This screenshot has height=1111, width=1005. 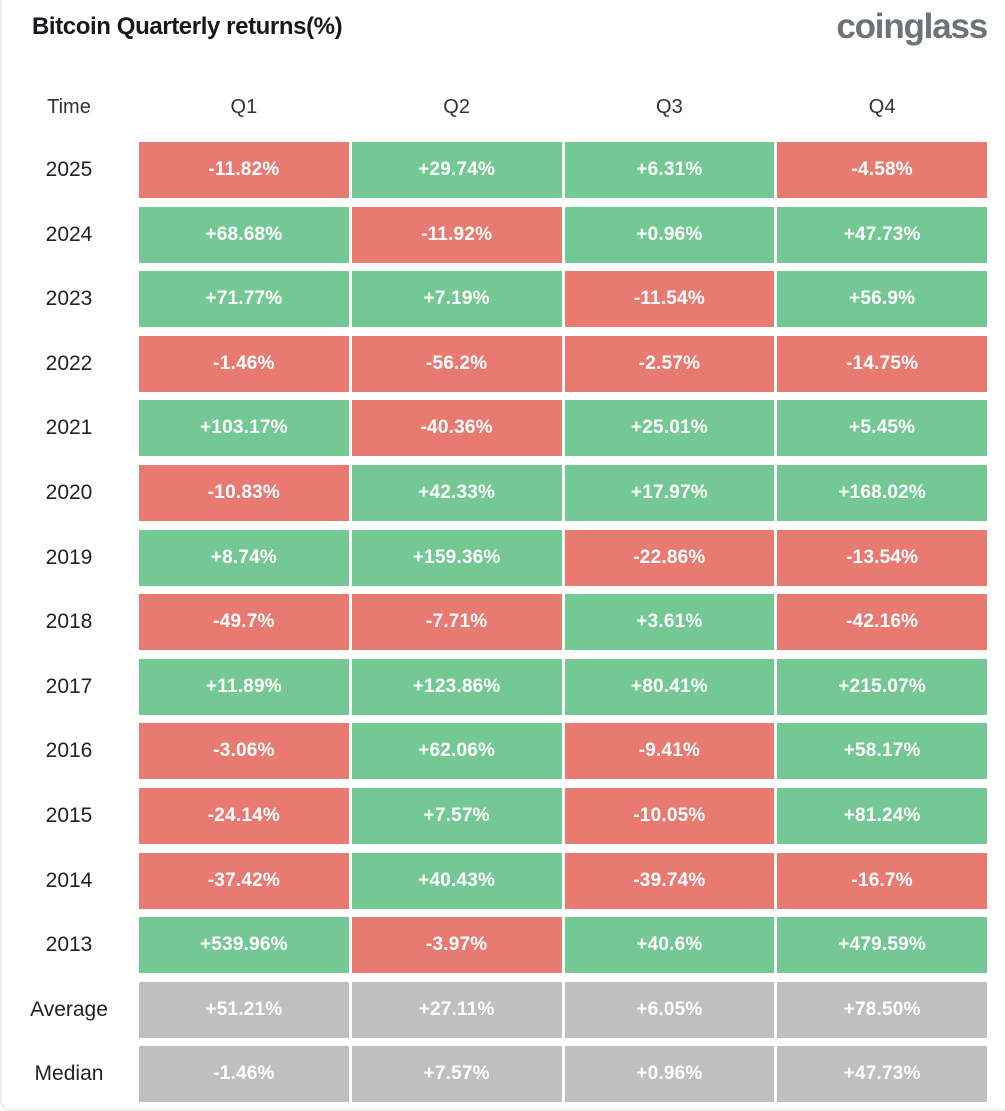 I want to click on row-label: 2014, so click(x=69, y=880).